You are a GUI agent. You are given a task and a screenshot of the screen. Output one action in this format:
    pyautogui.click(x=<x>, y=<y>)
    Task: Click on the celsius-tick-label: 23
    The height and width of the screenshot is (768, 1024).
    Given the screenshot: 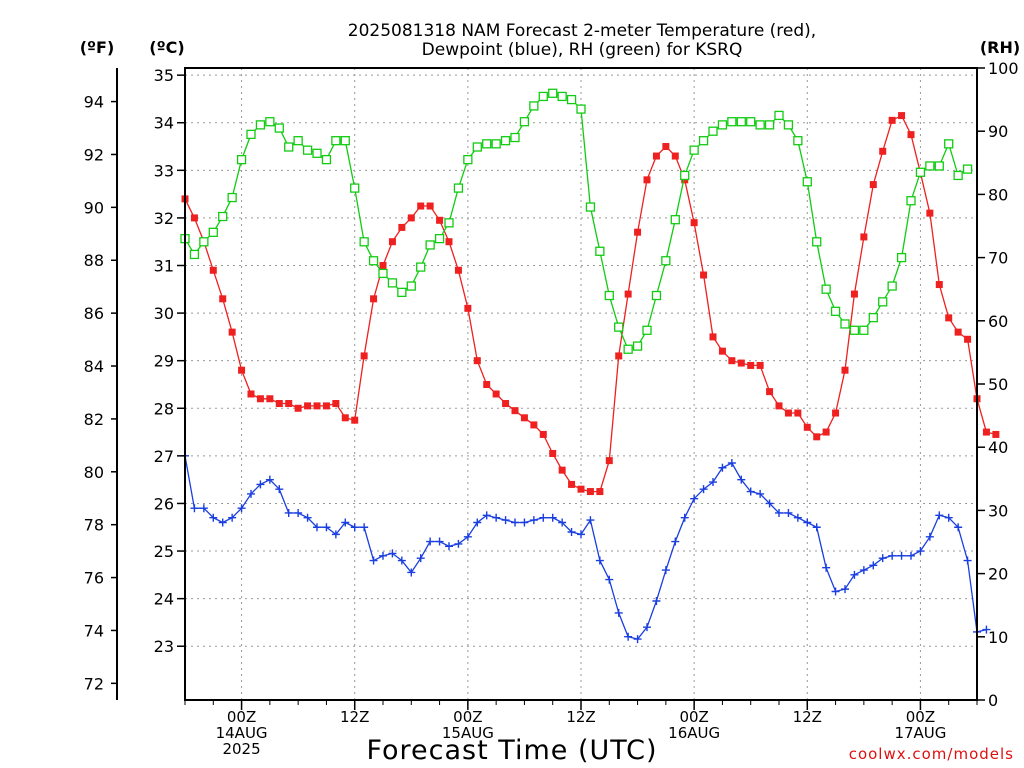 What is the action you would take?
    pyautogui.click(x=164, y=646)
    